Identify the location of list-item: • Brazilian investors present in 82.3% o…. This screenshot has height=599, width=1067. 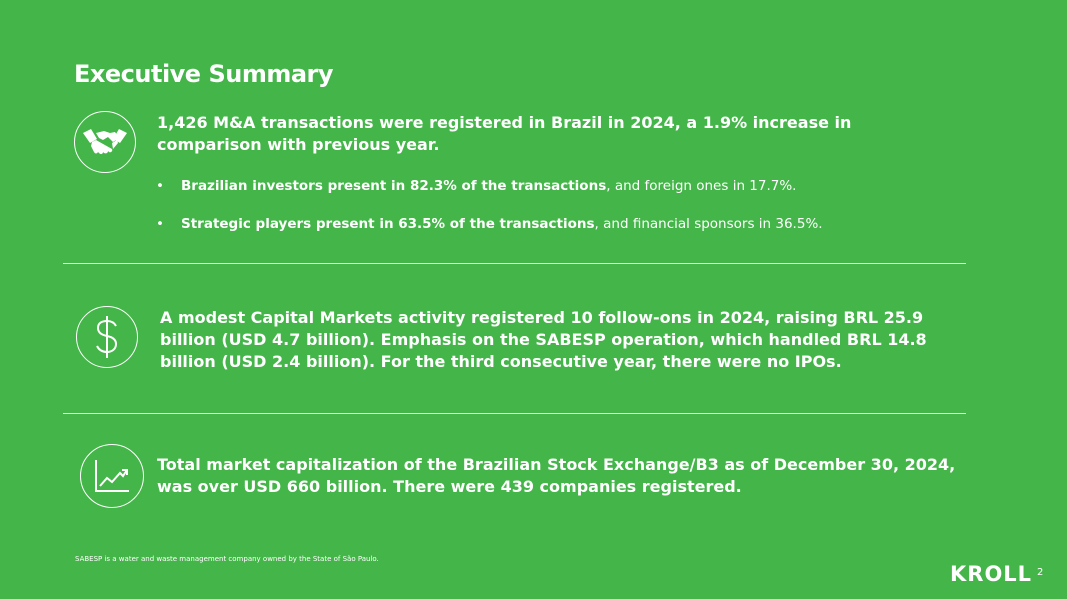
(489, 195).